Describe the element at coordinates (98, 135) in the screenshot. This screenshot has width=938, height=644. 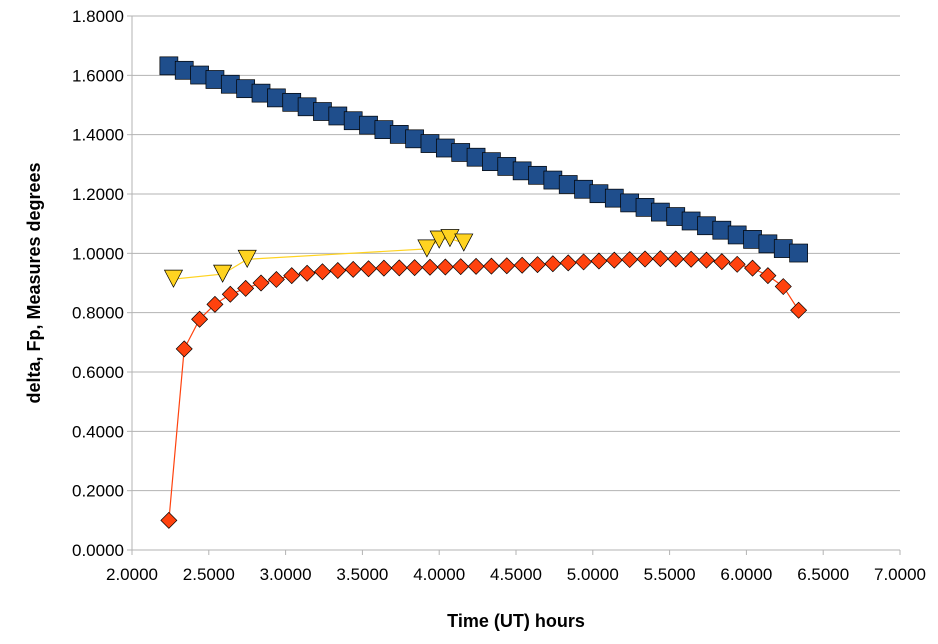
I see `y-tick-label: 1.4000` at that location.